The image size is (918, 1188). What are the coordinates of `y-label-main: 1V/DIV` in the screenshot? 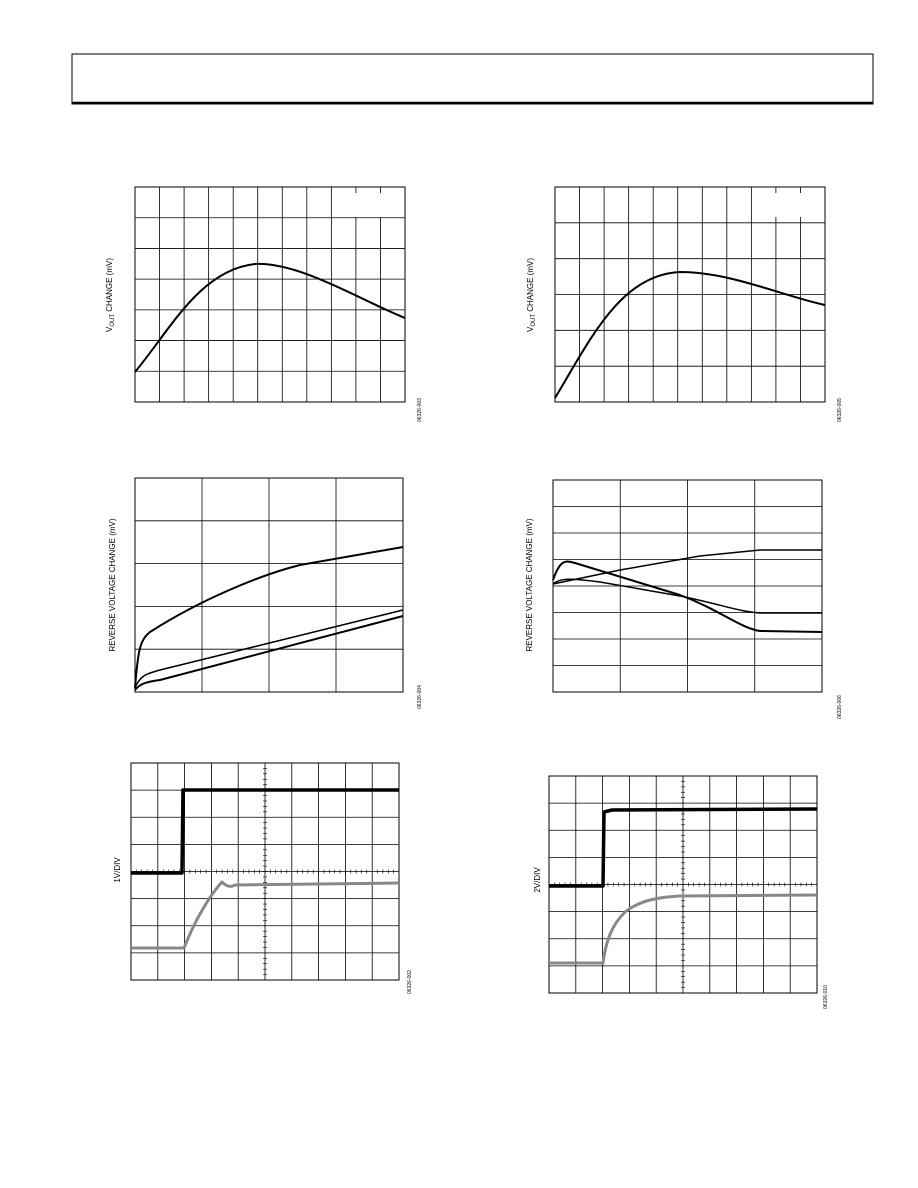 It's located at (117, 870).